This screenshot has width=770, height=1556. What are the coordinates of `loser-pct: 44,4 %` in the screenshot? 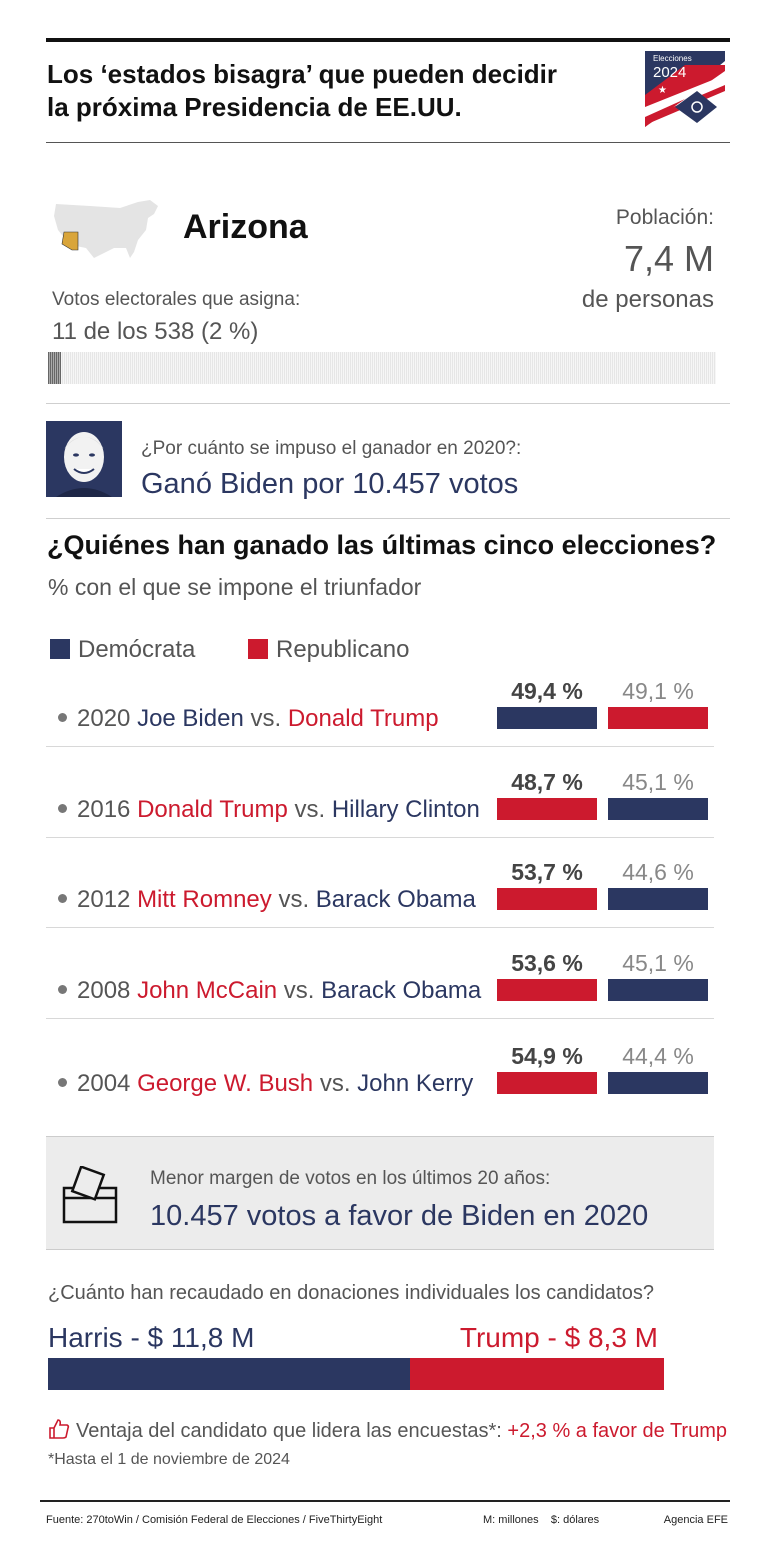 It's located at (658, 1056).